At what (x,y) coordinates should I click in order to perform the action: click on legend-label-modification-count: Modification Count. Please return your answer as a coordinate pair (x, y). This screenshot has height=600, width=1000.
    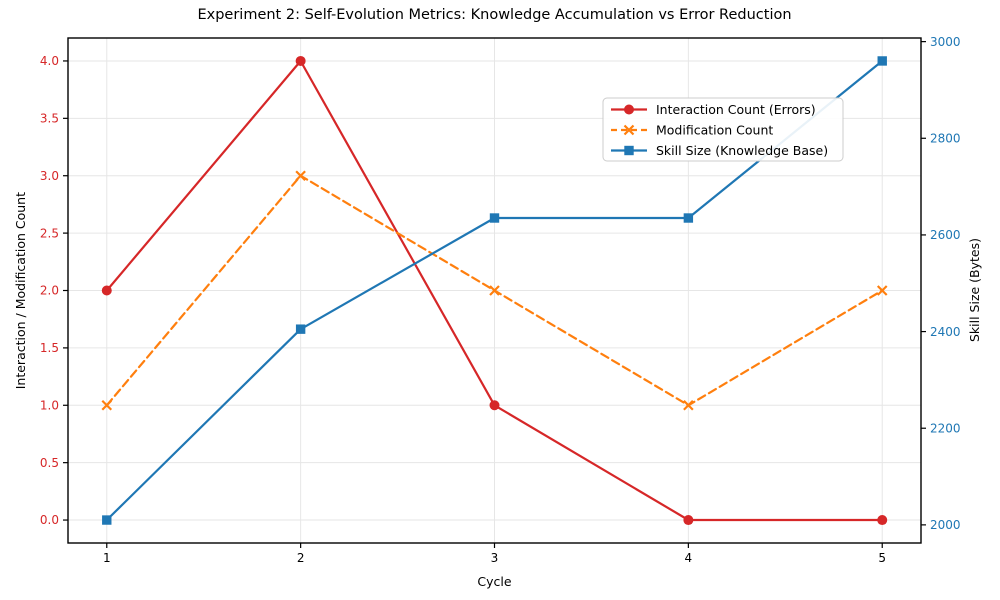
    Looking at the image, I should click on (714, 130).